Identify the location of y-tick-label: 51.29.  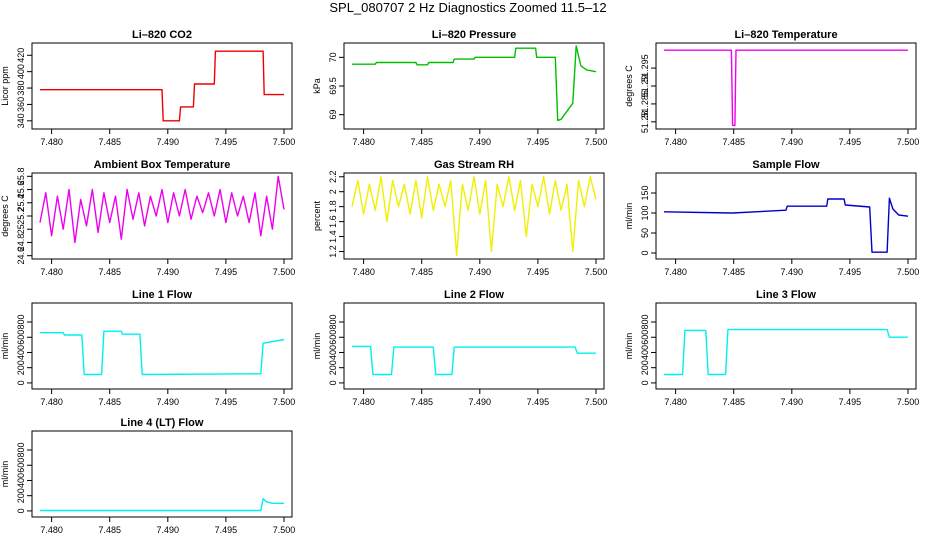
(645, 86).